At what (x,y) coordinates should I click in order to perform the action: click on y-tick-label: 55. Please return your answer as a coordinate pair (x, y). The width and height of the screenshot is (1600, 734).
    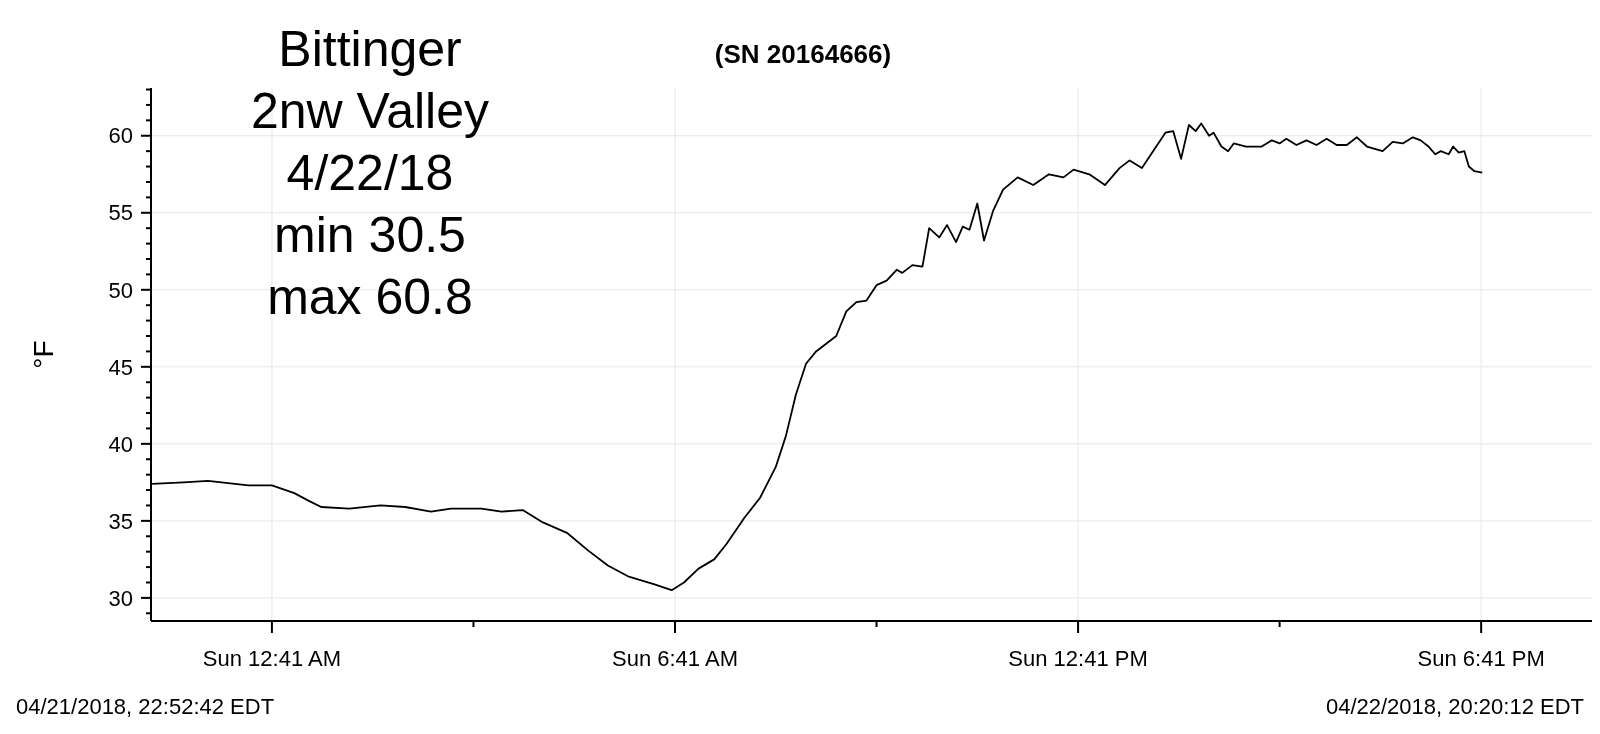
    Looking at the image, I should click on (120, 213).